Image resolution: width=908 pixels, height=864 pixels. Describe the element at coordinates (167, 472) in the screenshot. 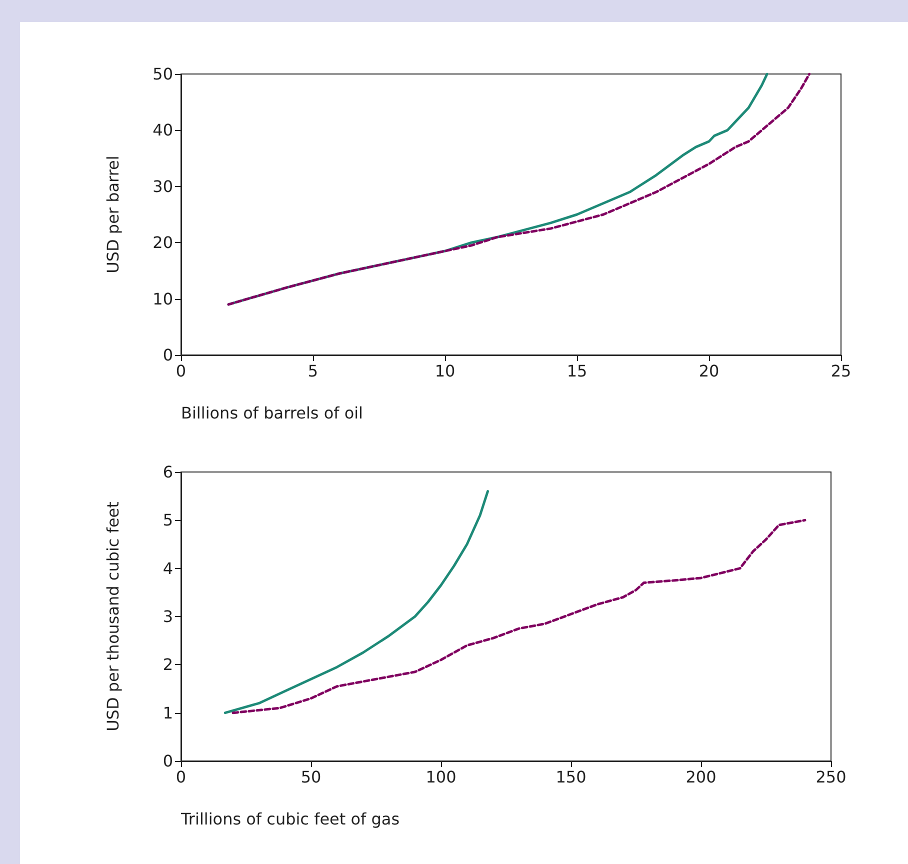

I see `y-tick-label: 6` at that location.